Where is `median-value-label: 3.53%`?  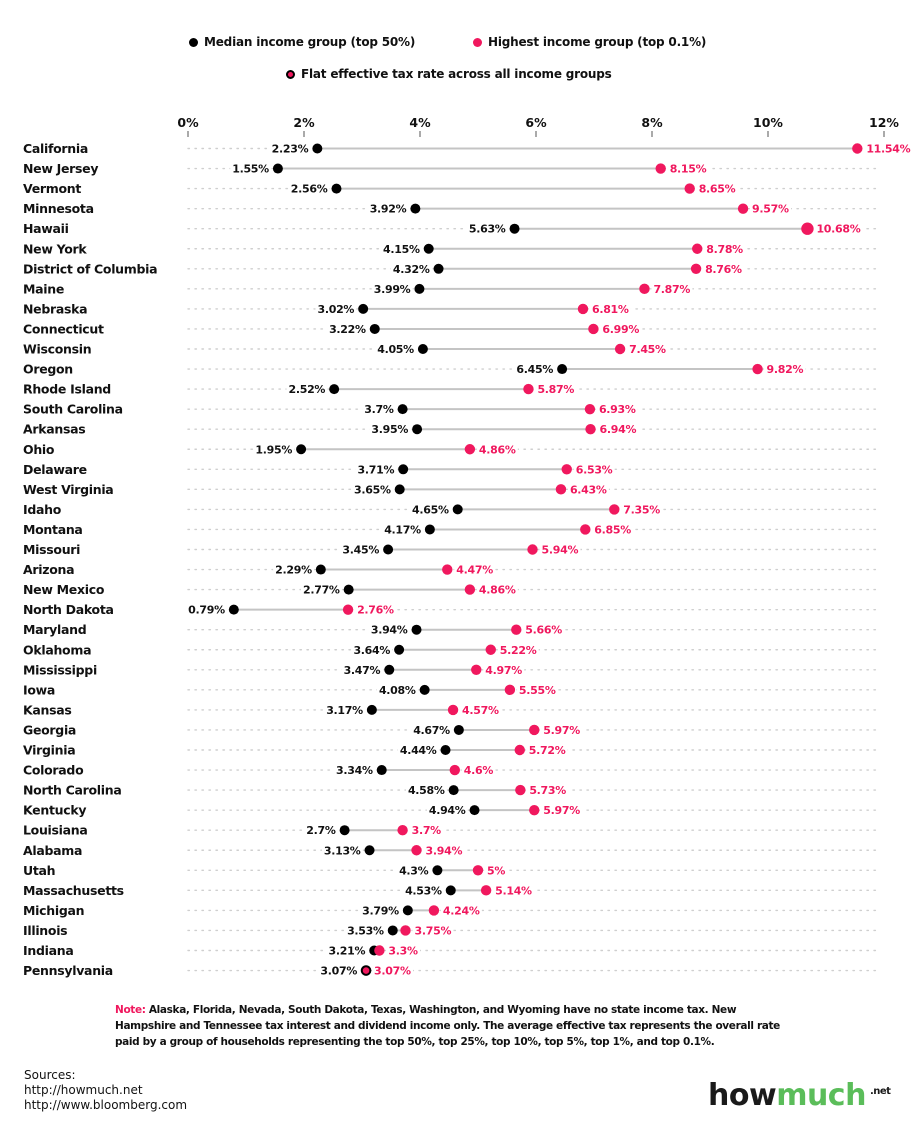
median-value-label: 3.53% is located at coordinates (365, 930).